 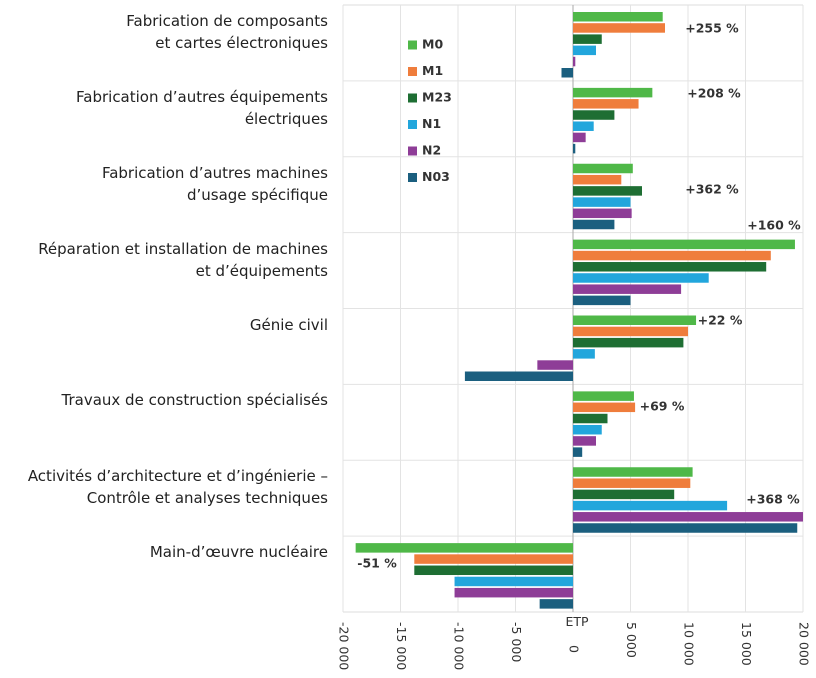 I want to click on legend-label: M0, so click(x=432, y=44).